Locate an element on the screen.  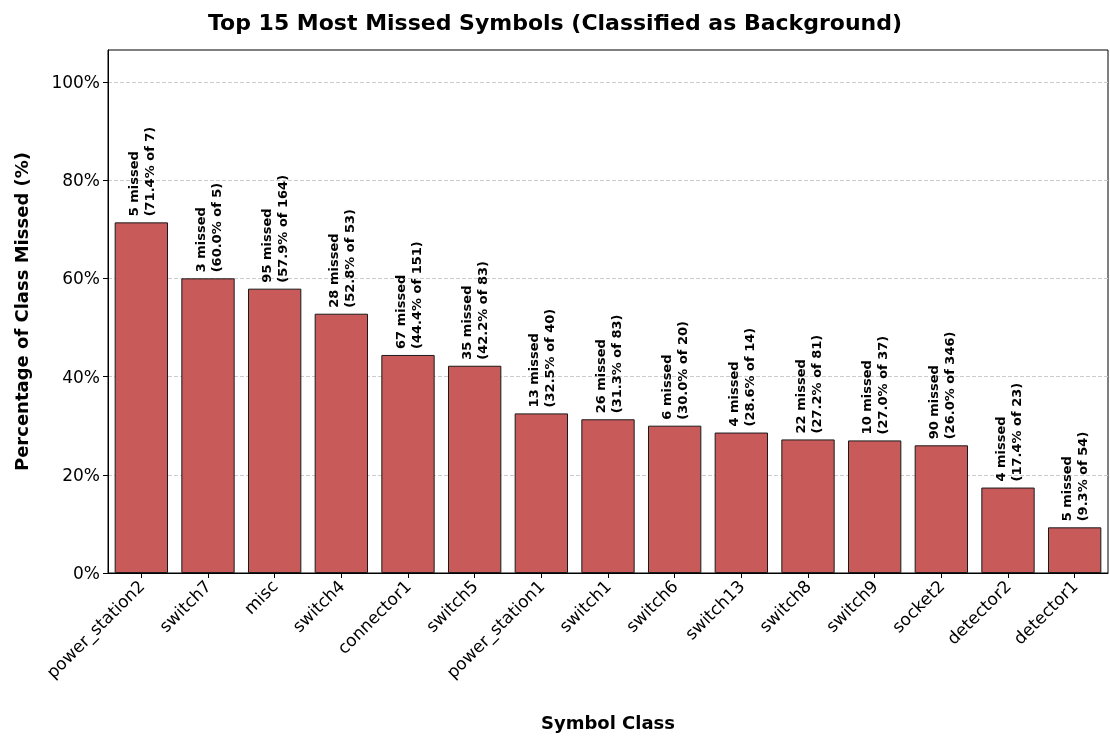
data-label: 90 missed (26.0% of 346) is located at coordinates (941, 385).